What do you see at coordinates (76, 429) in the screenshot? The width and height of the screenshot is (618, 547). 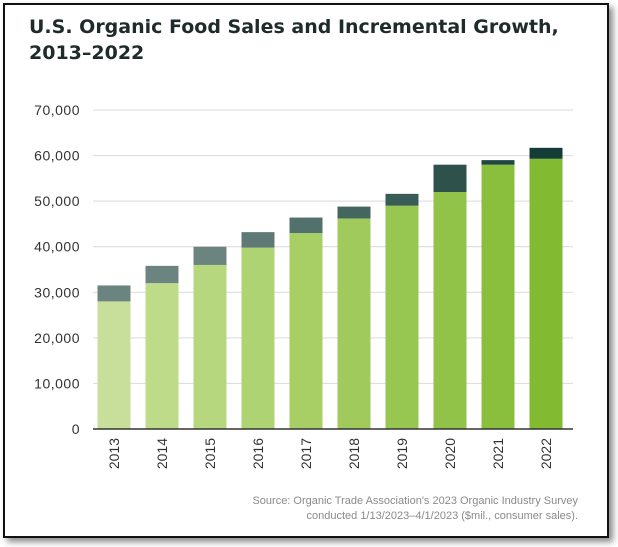 I see `y-tick-label: 0` at bounding box center [76, 429].